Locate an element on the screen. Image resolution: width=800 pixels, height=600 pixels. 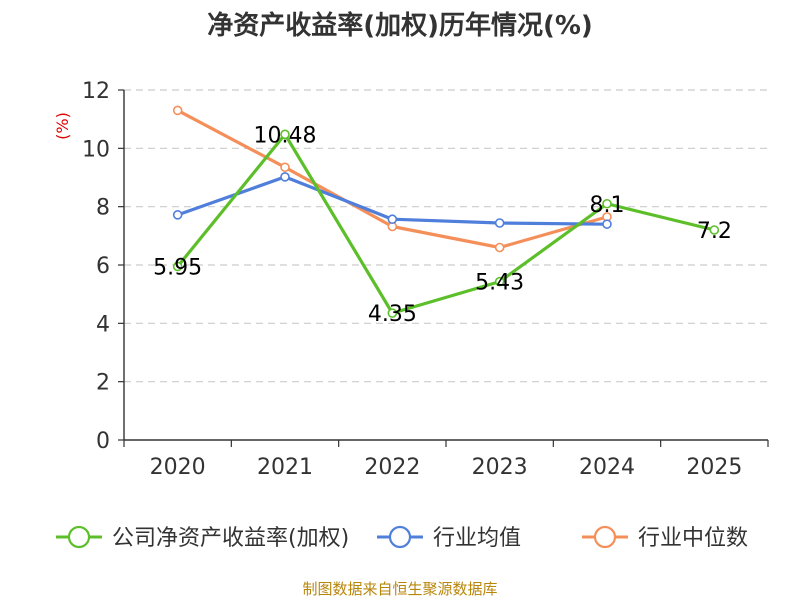
data-label-2020: 5.95 is located at coordinates (177, 267).